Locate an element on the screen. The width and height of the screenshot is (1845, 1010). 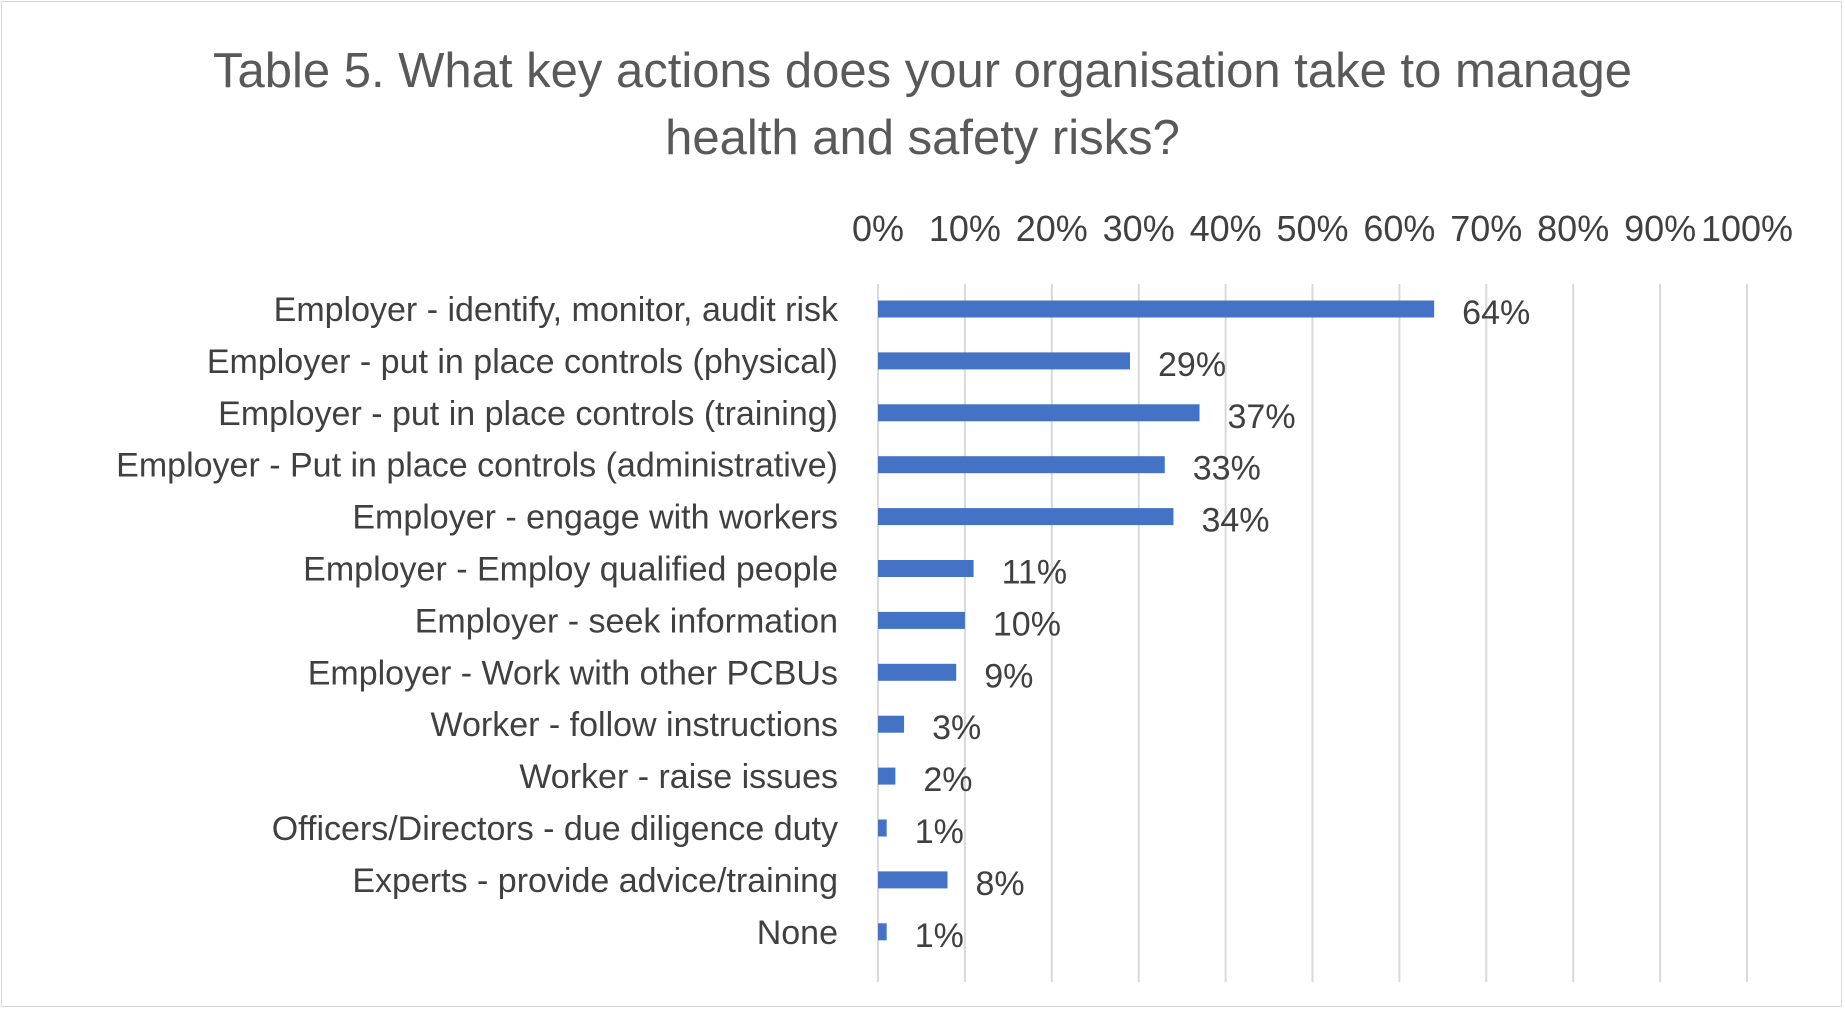
data-label: 33% is located at coordinates (1227, 469).